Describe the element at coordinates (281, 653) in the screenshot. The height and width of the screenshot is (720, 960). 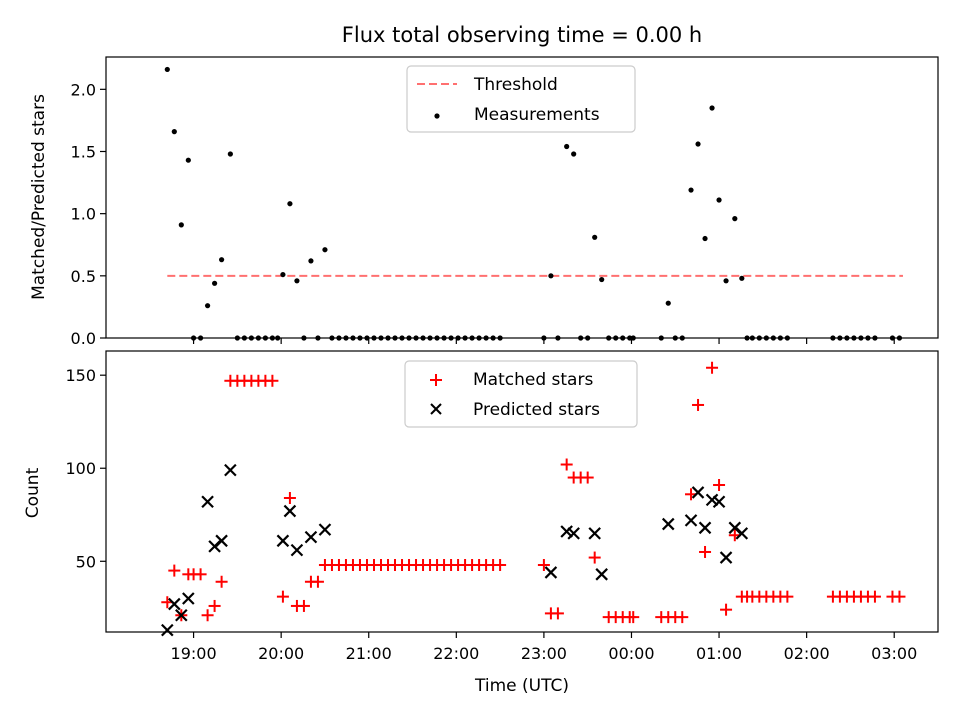
I see `x-tick-label: 20:00` at that location.